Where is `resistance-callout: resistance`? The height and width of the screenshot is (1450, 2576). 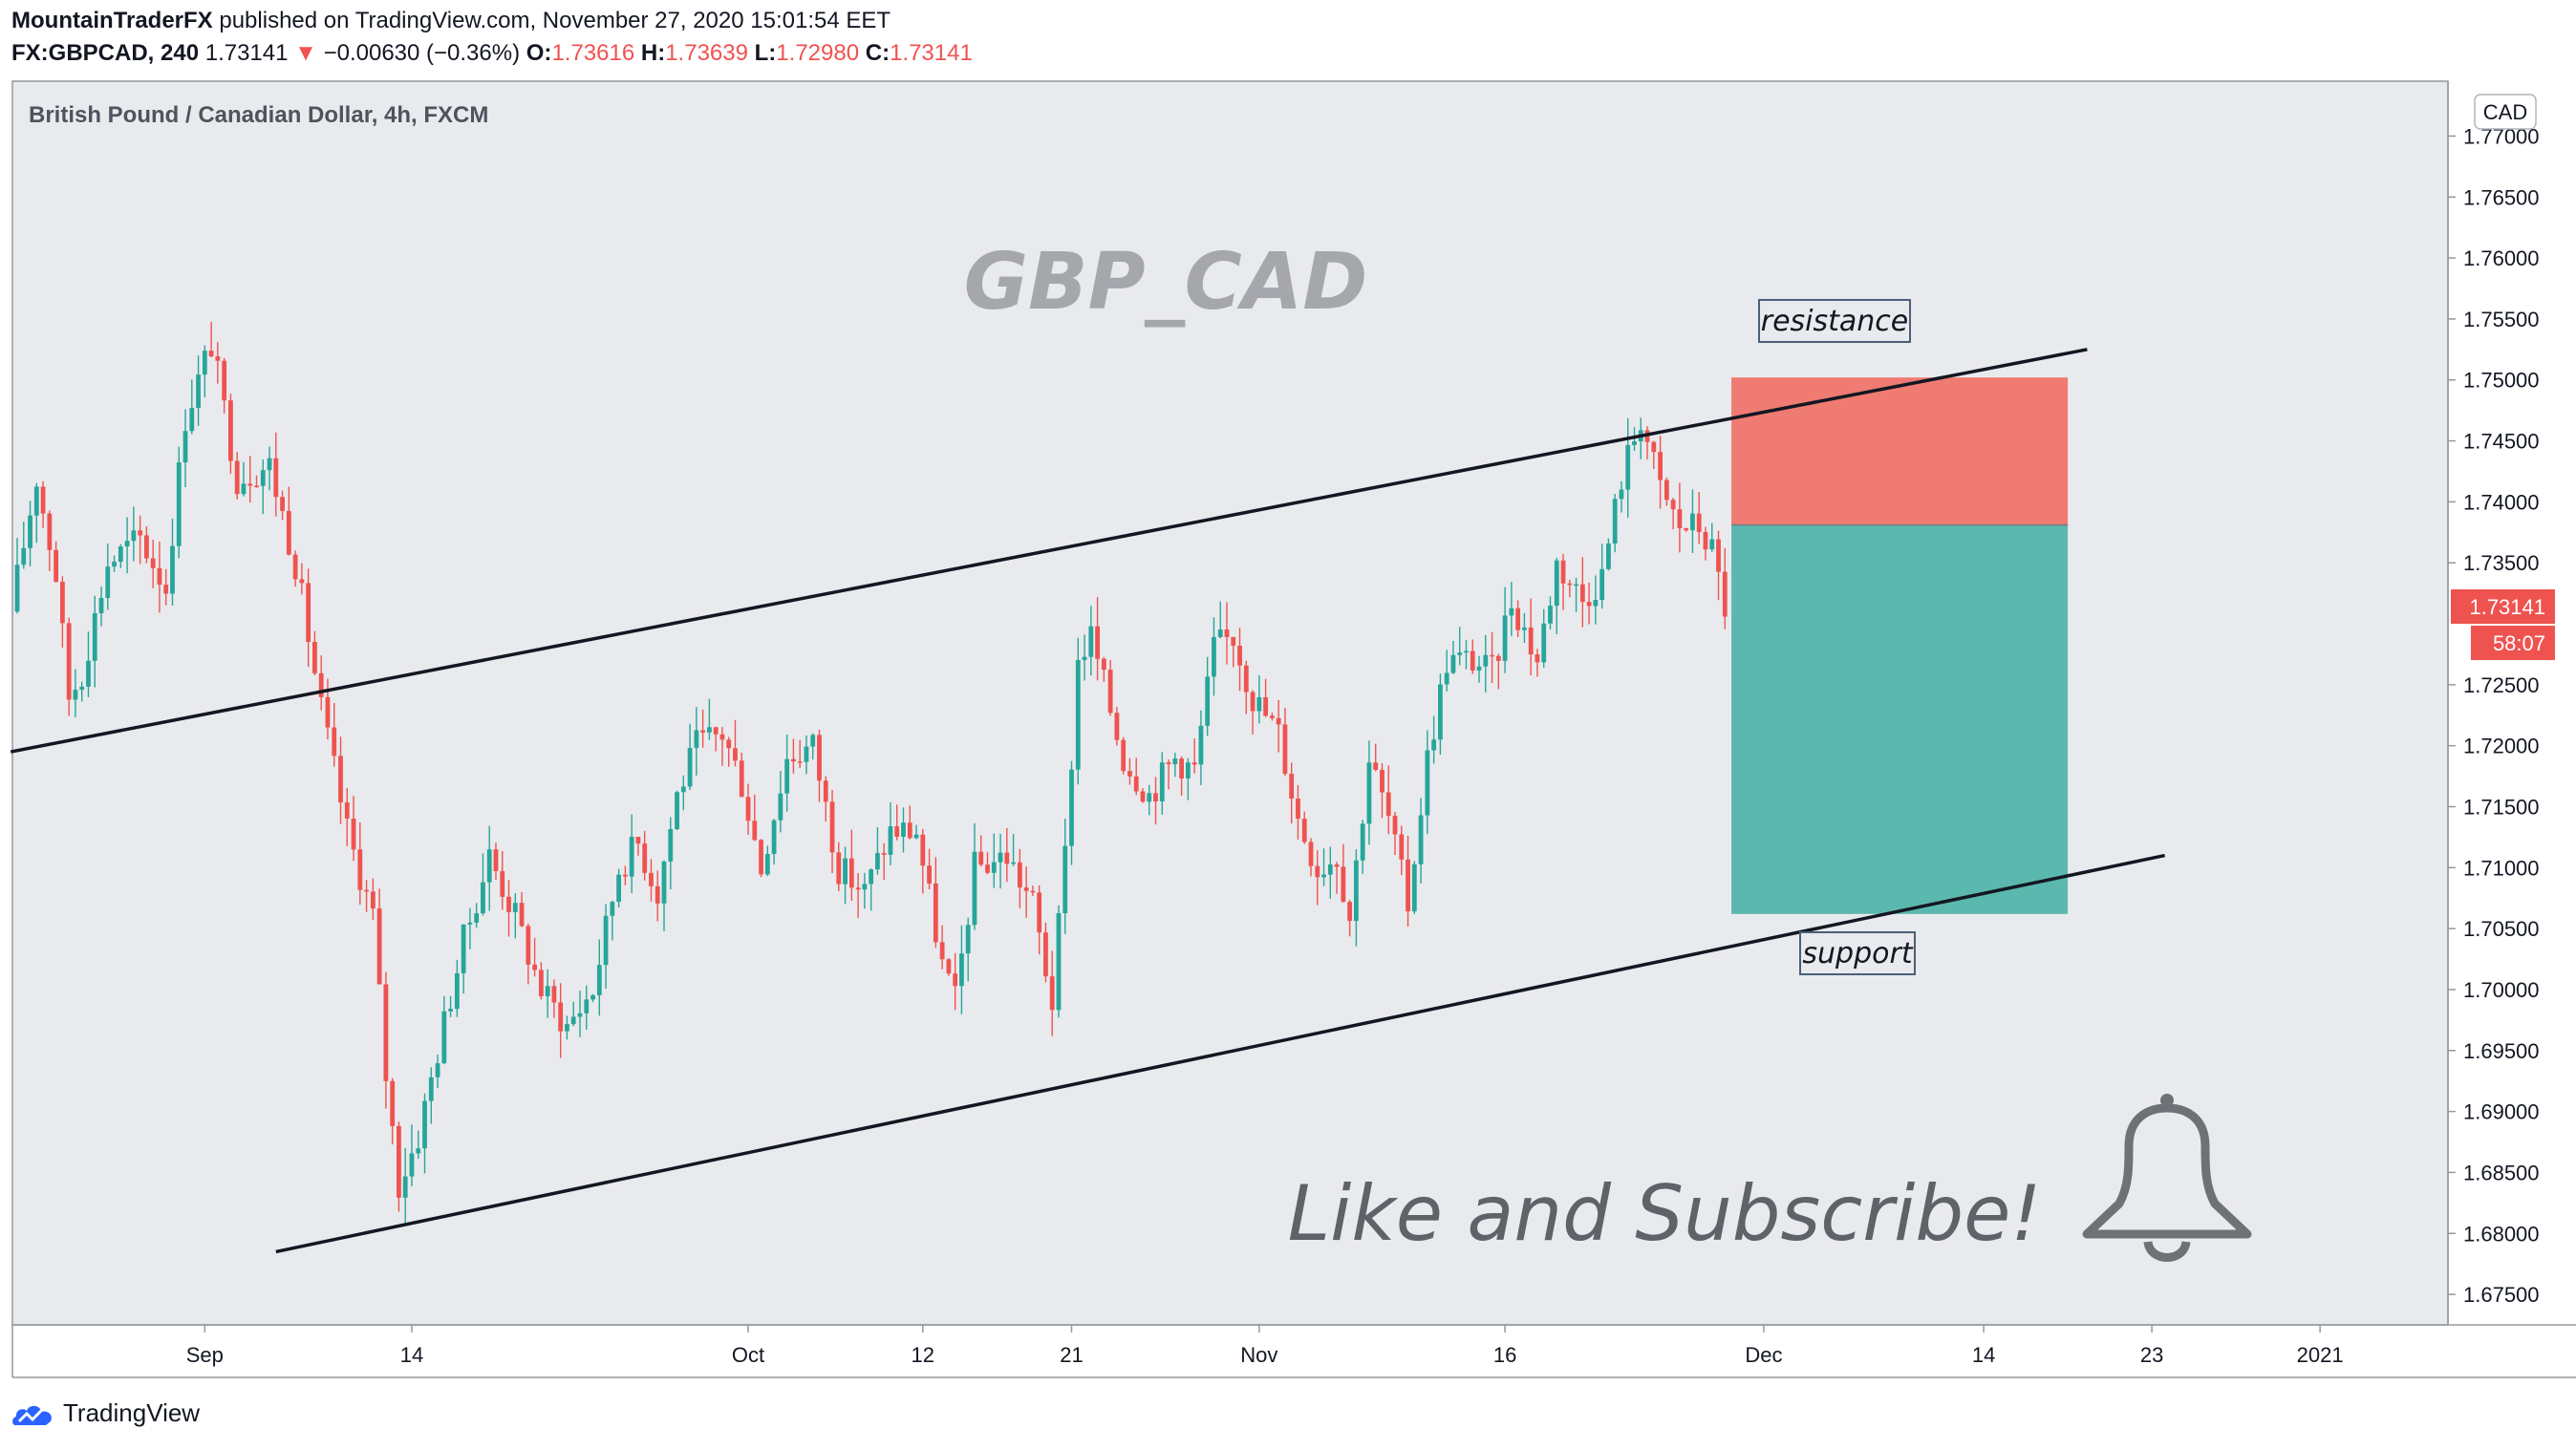
resistance-callout: resistance is located at coordinates (1834, 321).